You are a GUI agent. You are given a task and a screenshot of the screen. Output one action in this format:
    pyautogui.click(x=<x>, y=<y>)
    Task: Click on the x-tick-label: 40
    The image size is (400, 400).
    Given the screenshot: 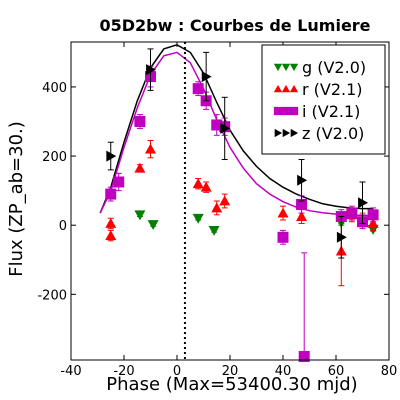 What is the action you would take?
    pyautogui.click(x=283, y=371)
    